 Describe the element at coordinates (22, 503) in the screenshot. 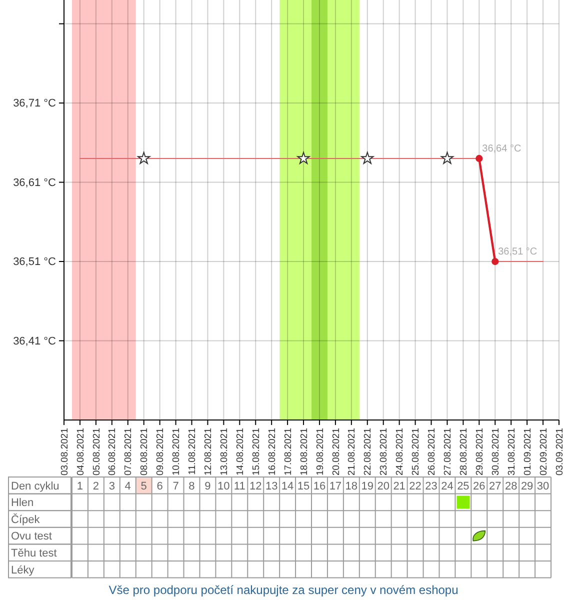

I see `text: Hlen` at that location.